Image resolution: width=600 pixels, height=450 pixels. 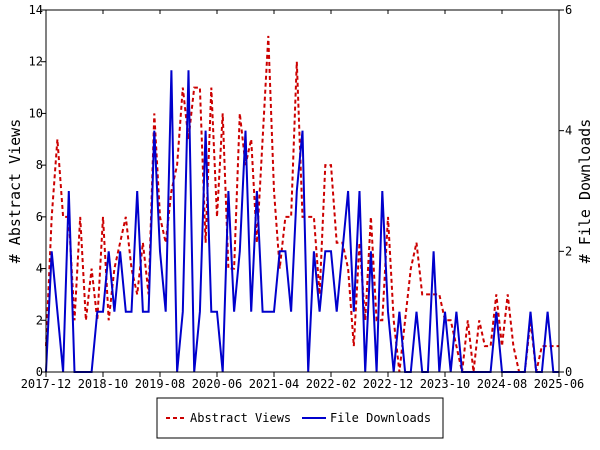 What do you see at coordinates (568, 131) in the screenshot?
I see `right-tick-label: 4` at bounding box center [568, 131].